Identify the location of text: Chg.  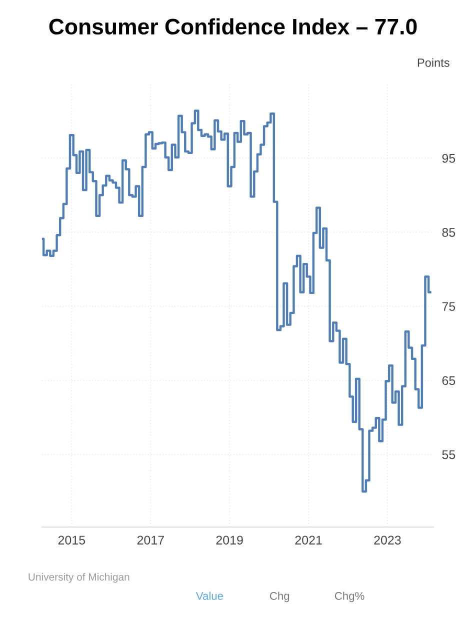
(280, 597).